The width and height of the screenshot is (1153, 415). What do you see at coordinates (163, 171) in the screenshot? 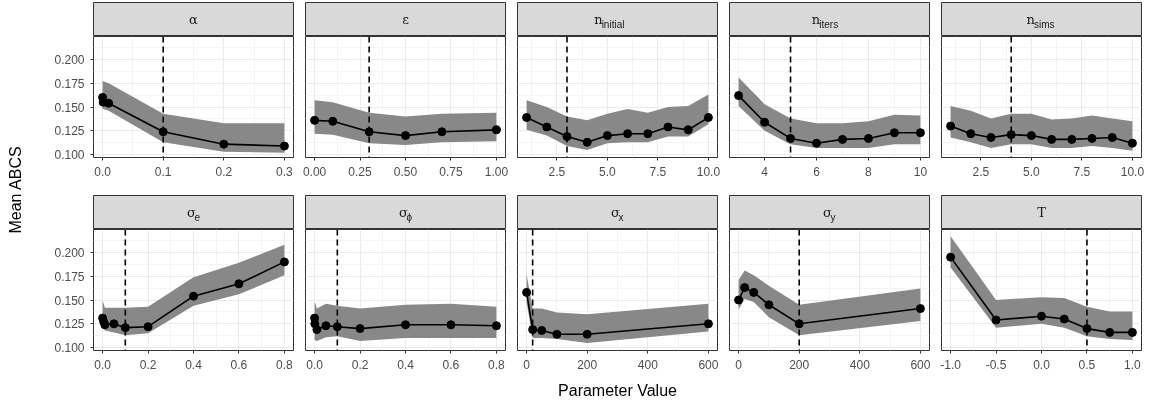
I see `x-tick-label: 0.1` at bounding box center [163, 171].